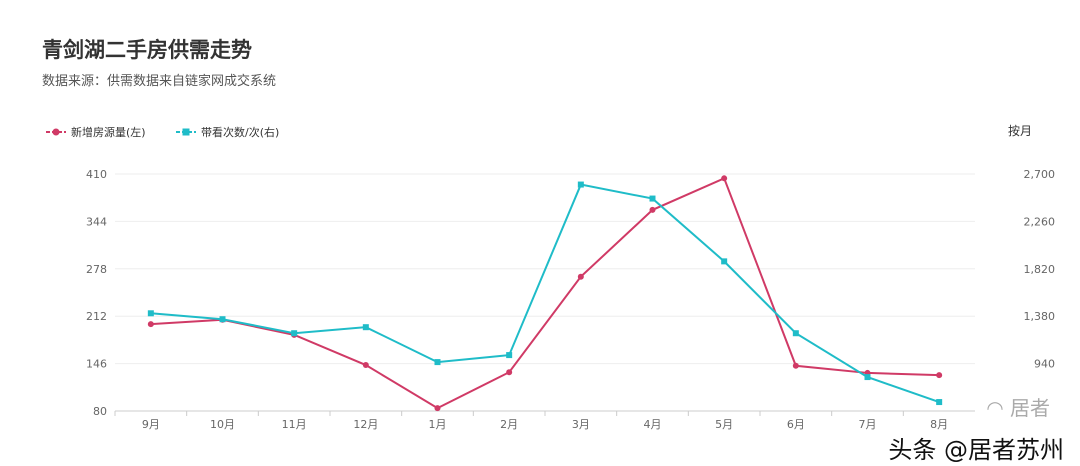  What do you see at coordinates (159, 81) in the screenshot?
I see `chart-subtitle: 数据来源：供需数据来自链家网成交系统` at bounding box center [159, 81].